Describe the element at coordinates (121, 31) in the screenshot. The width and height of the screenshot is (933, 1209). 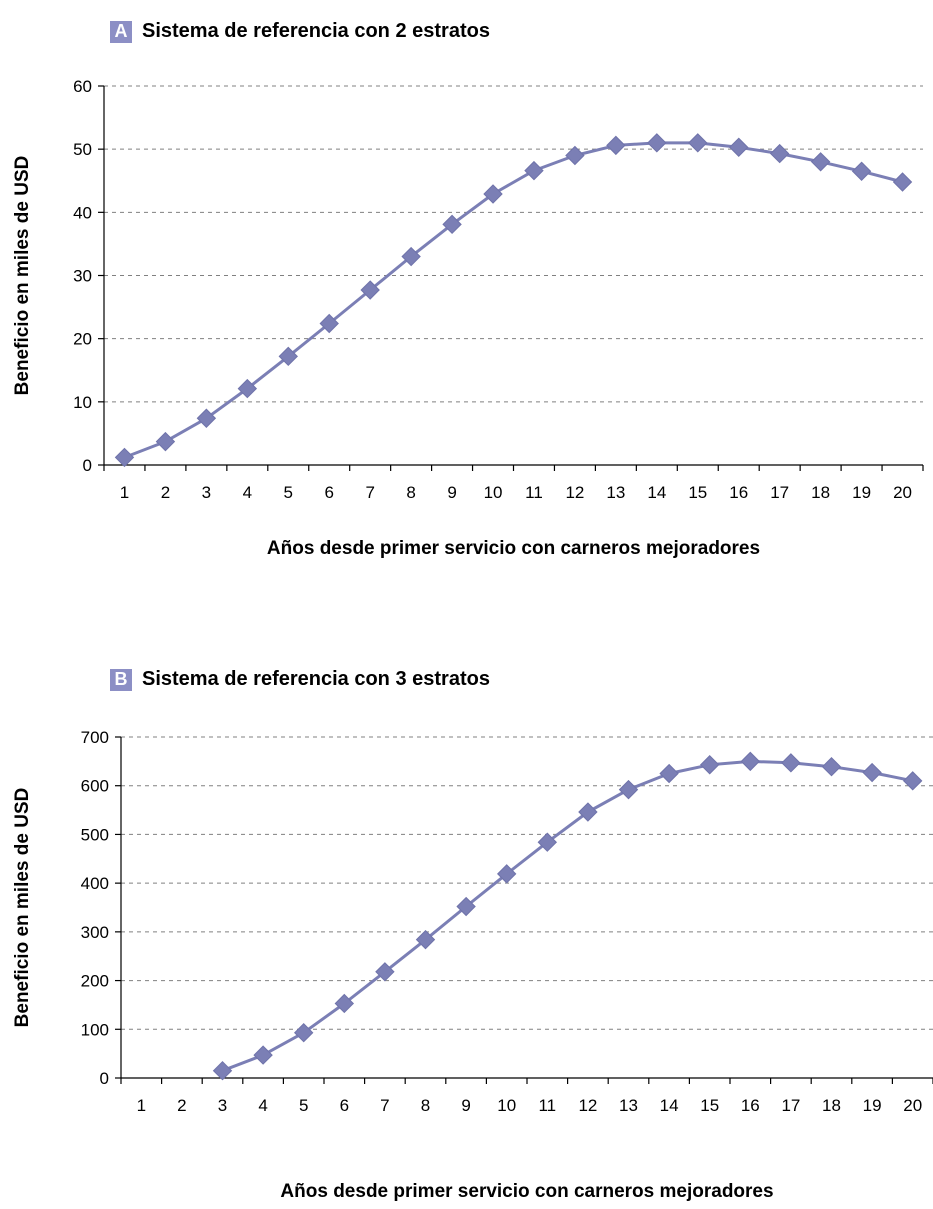
I see `panel-badge-a: A` at that location.